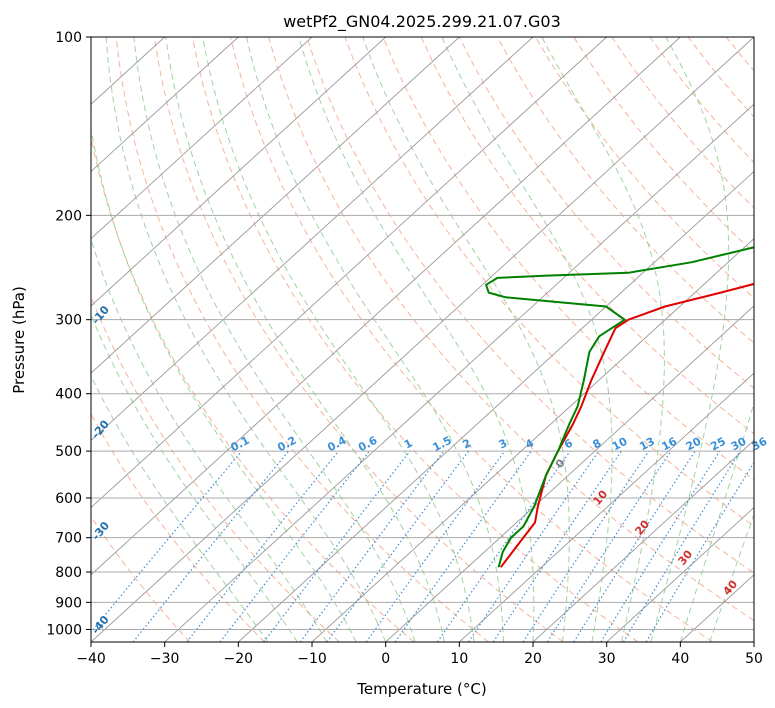  I want to click on x-tick-label: −30, so click(165, 659).